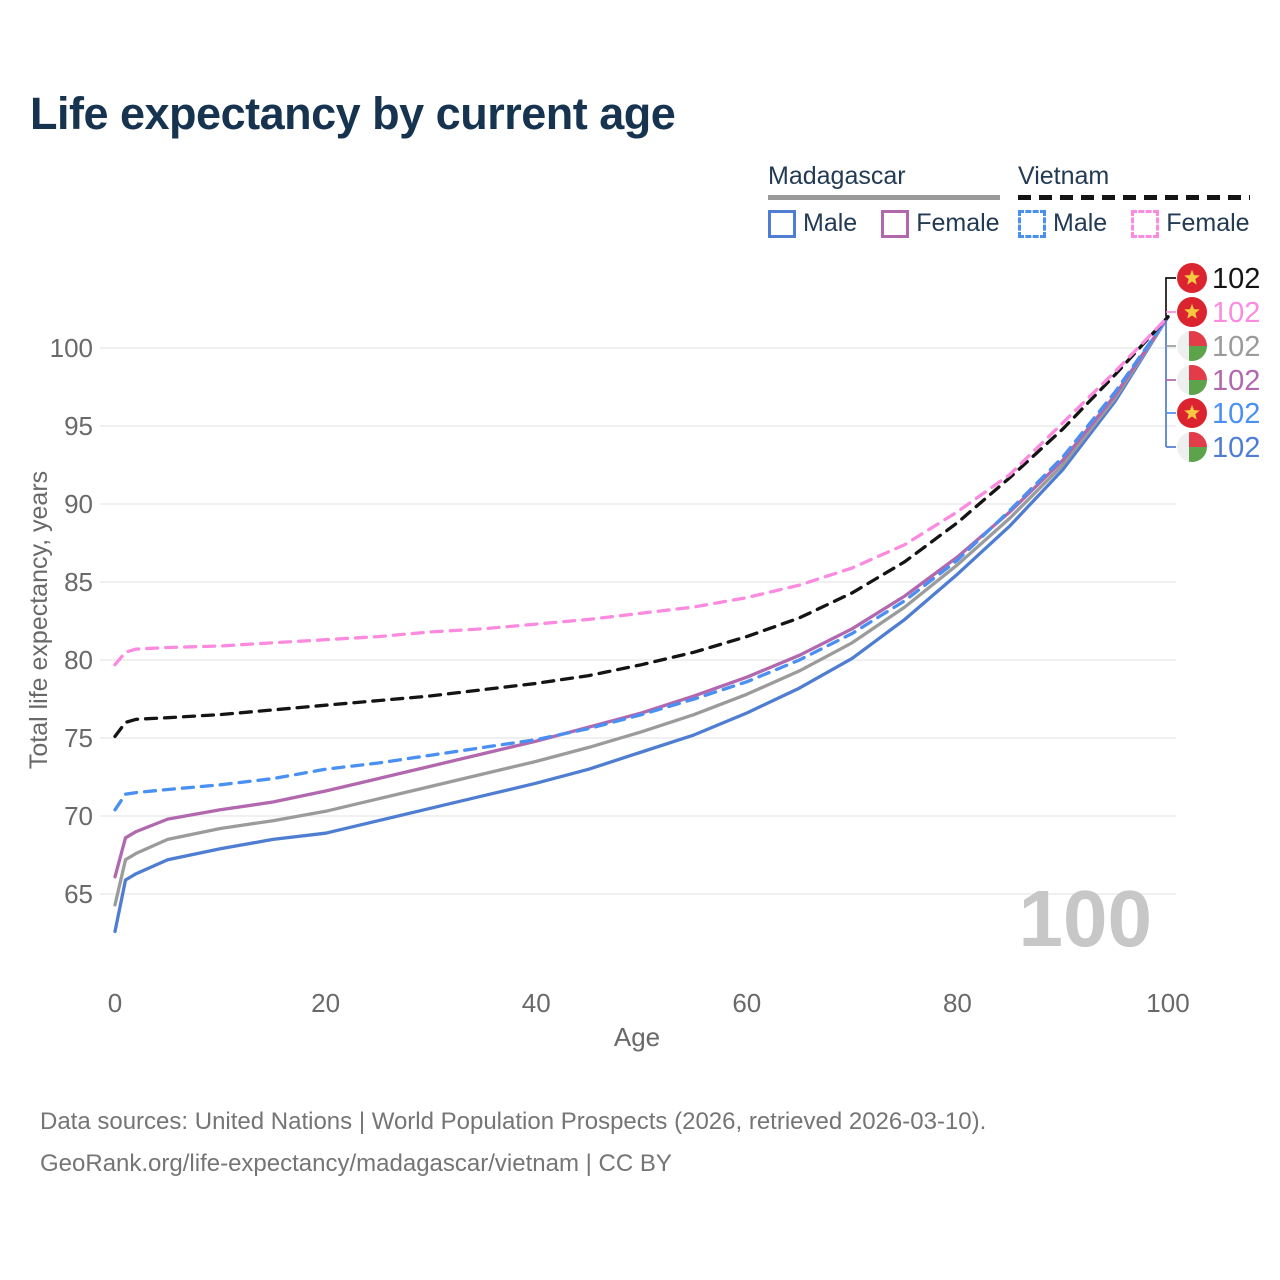 This screenshot has width=1280, height=1280. I want to click on page-title: Life expectancy by current age, so click(353, 113).